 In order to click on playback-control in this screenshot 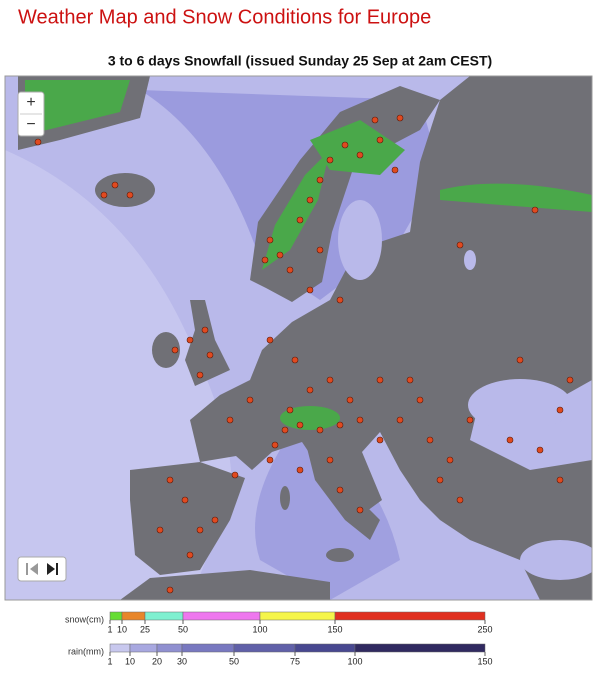, I will do `click(42, 569)`.